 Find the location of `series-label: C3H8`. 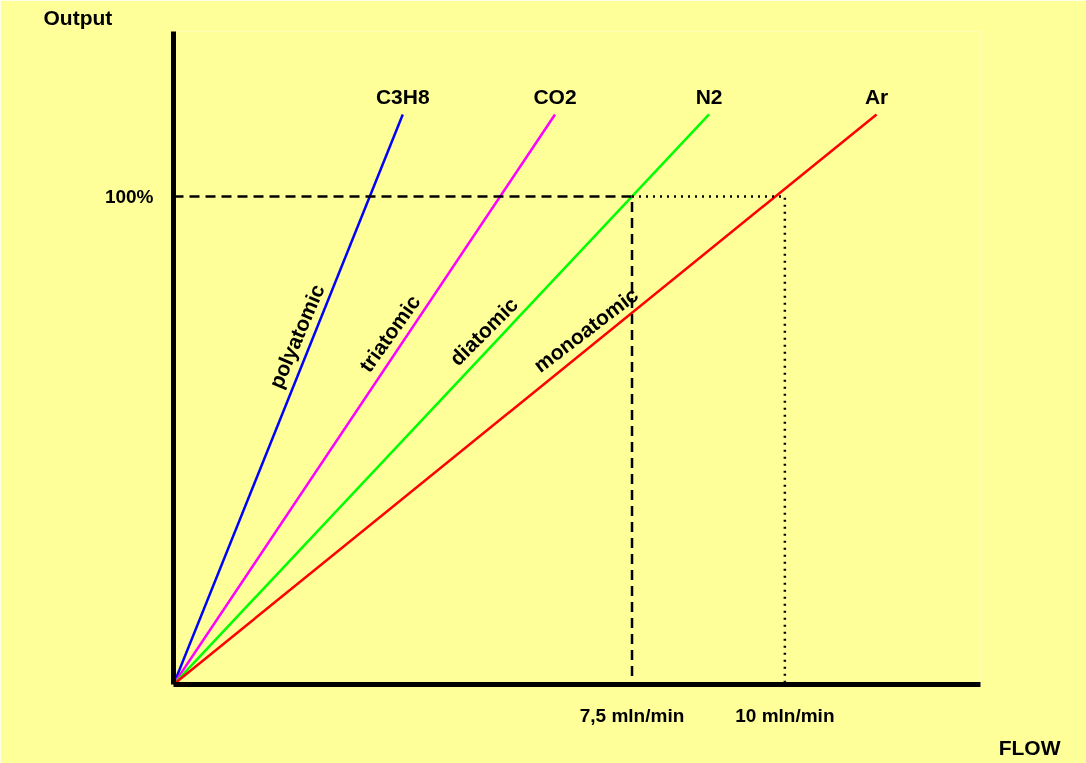

series-label: C3H8 is located at coordinates (402, 97).